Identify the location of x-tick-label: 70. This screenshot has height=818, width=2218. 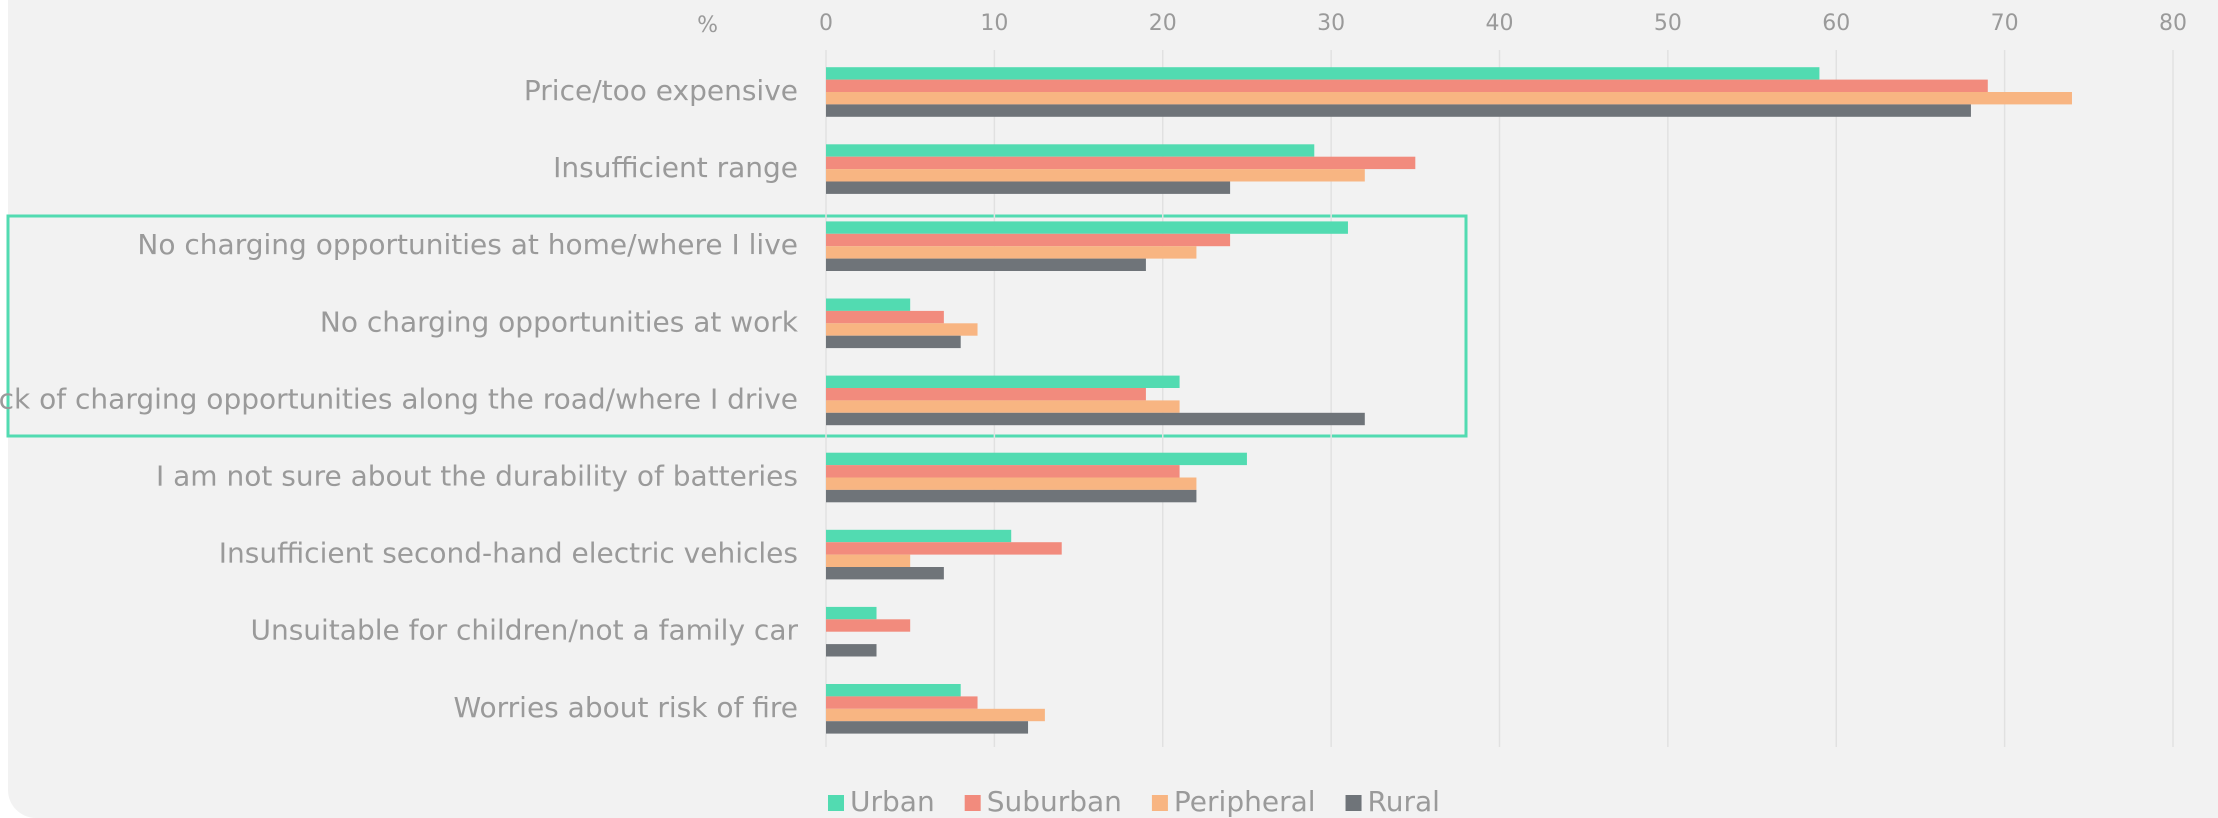
(2005, 23).